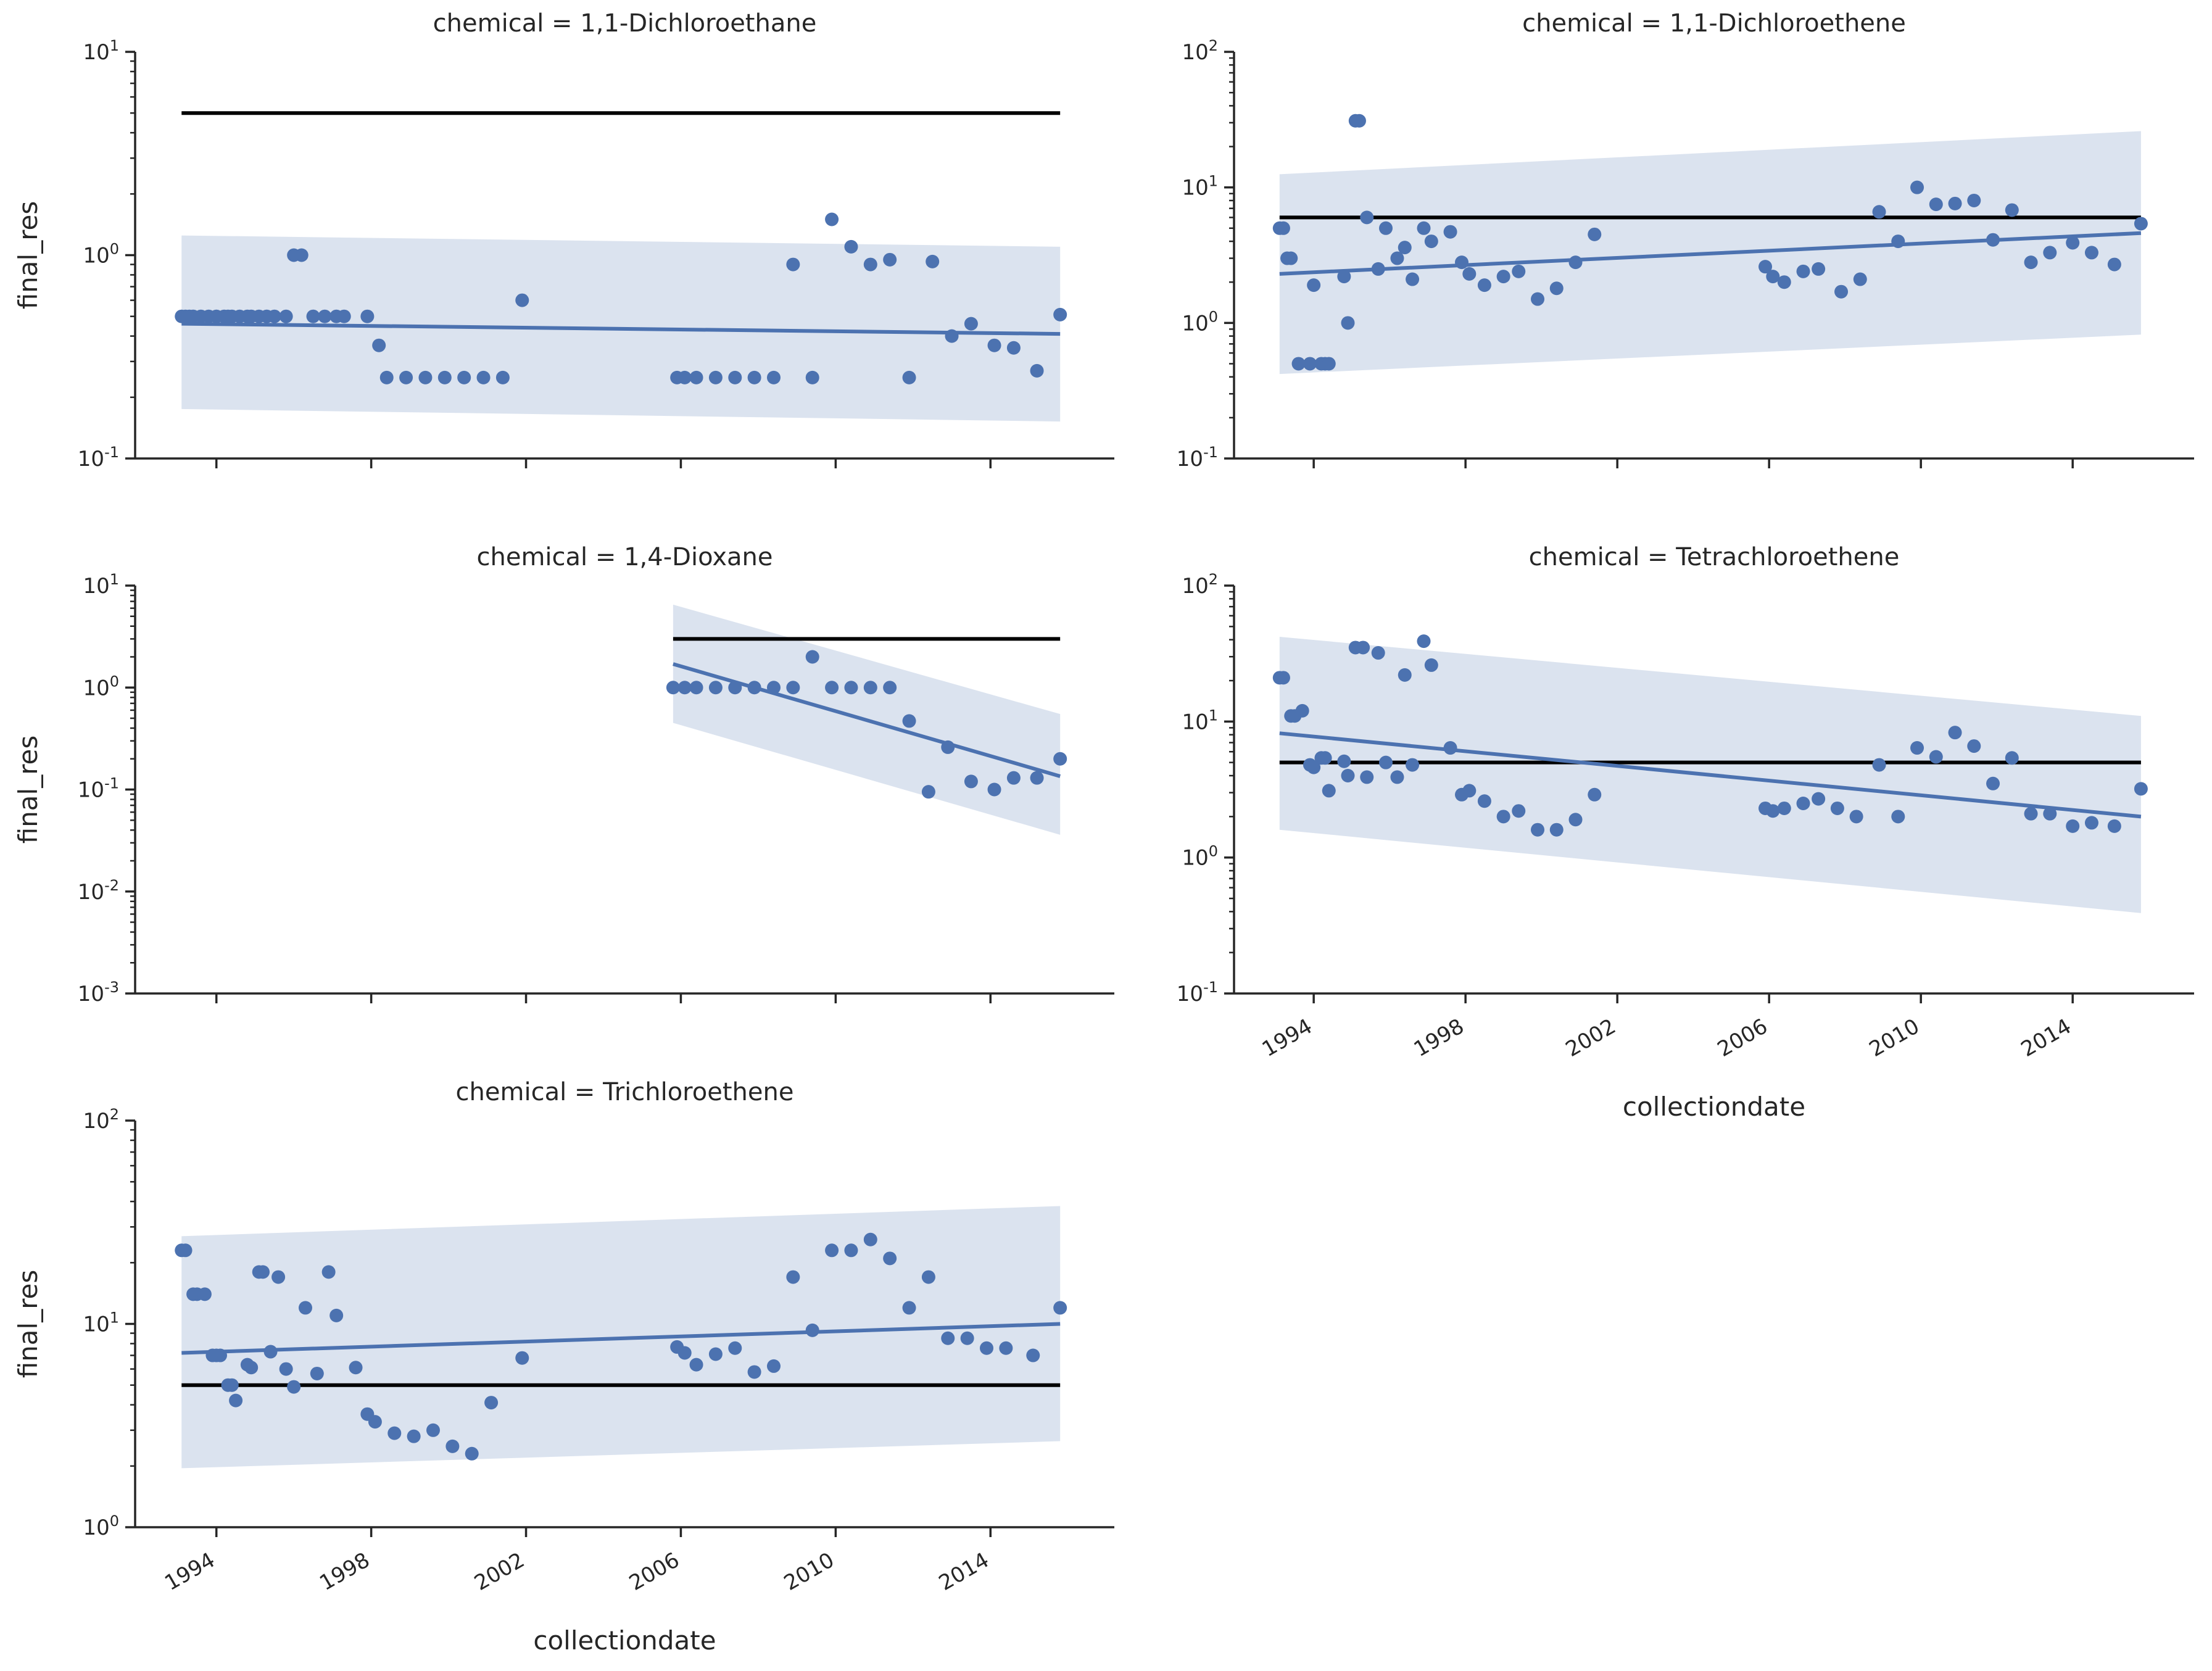  What do you see at coordinates (1439, 1038) in the screenshot?
I see `x-tick-label: 1998` at bounding box center [1439, 1038].